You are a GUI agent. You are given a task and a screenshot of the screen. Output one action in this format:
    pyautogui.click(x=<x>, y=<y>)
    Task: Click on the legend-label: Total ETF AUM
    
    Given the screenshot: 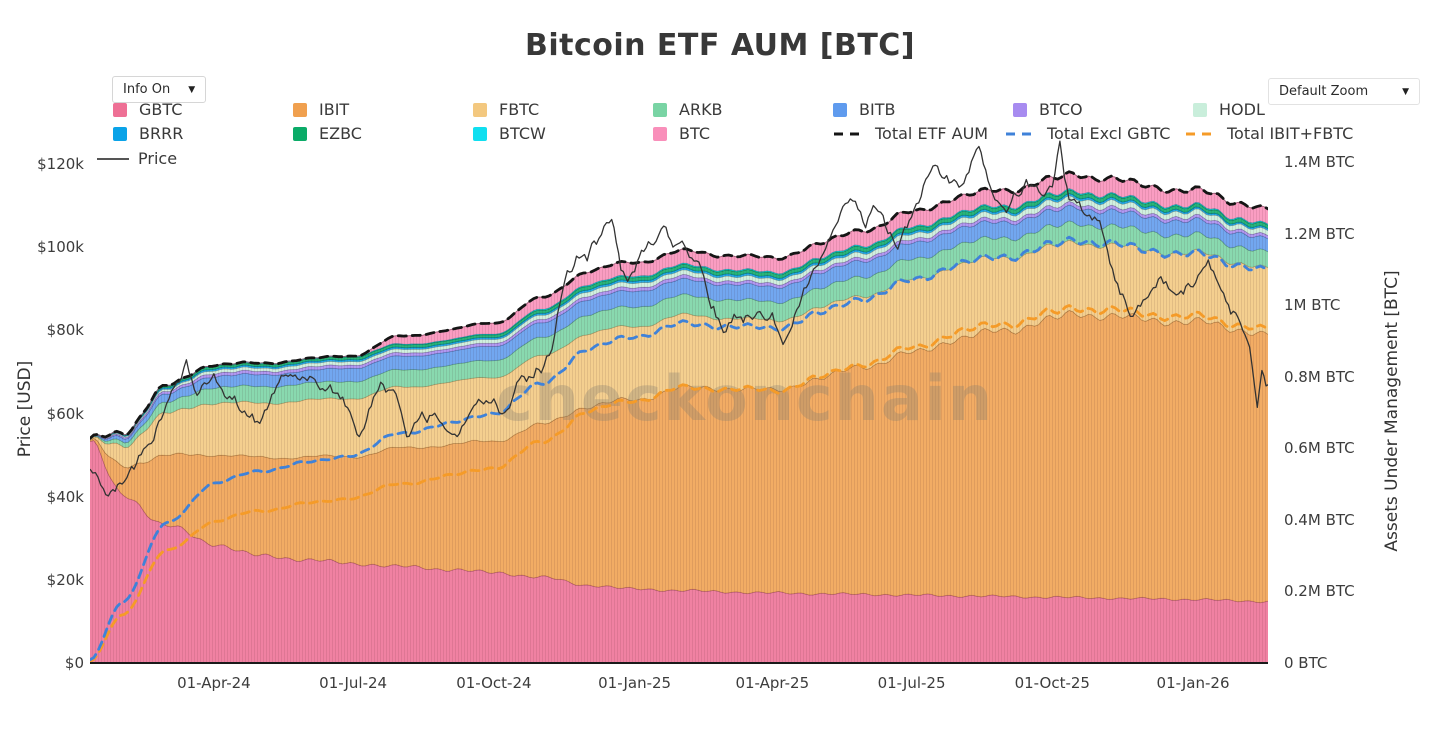 What is the action you would take?
    pyautogui.click(x=932, y=133)
    